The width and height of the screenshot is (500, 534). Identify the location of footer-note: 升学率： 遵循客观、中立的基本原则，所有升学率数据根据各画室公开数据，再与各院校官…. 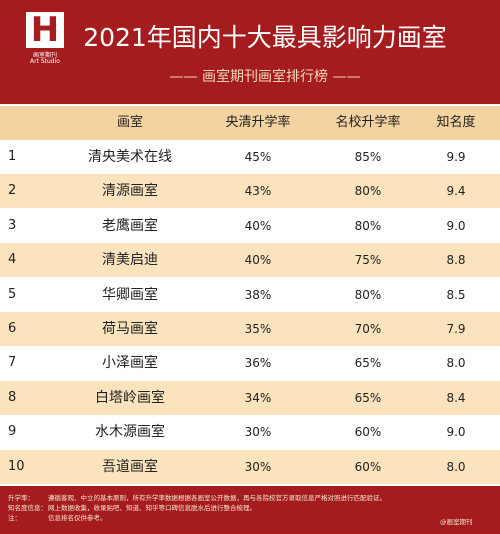
(197, 497).